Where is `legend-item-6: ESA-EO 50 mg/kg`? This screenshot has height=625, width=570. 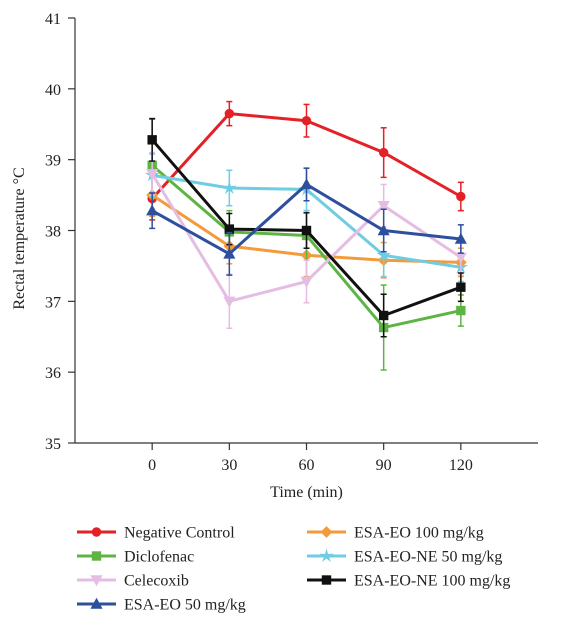 legend-item-6: ESA-EO 50 mg/kg is located at coordinates (161, 605).